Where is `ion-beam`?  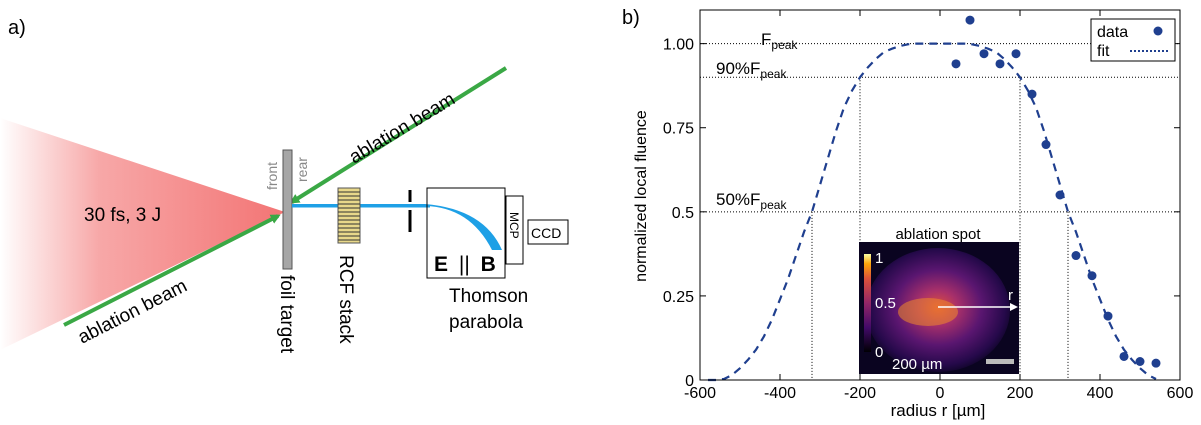
ion-beam is located at coordinates (397, 227).